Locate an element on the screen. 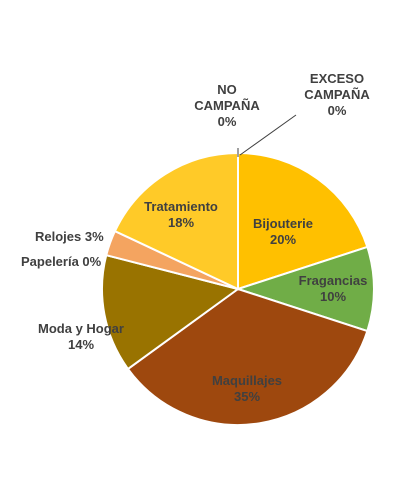 This screenshot has width=410, height=495. data-label-fragancias: Fragancias 10% is located at coordinates (333, 288).